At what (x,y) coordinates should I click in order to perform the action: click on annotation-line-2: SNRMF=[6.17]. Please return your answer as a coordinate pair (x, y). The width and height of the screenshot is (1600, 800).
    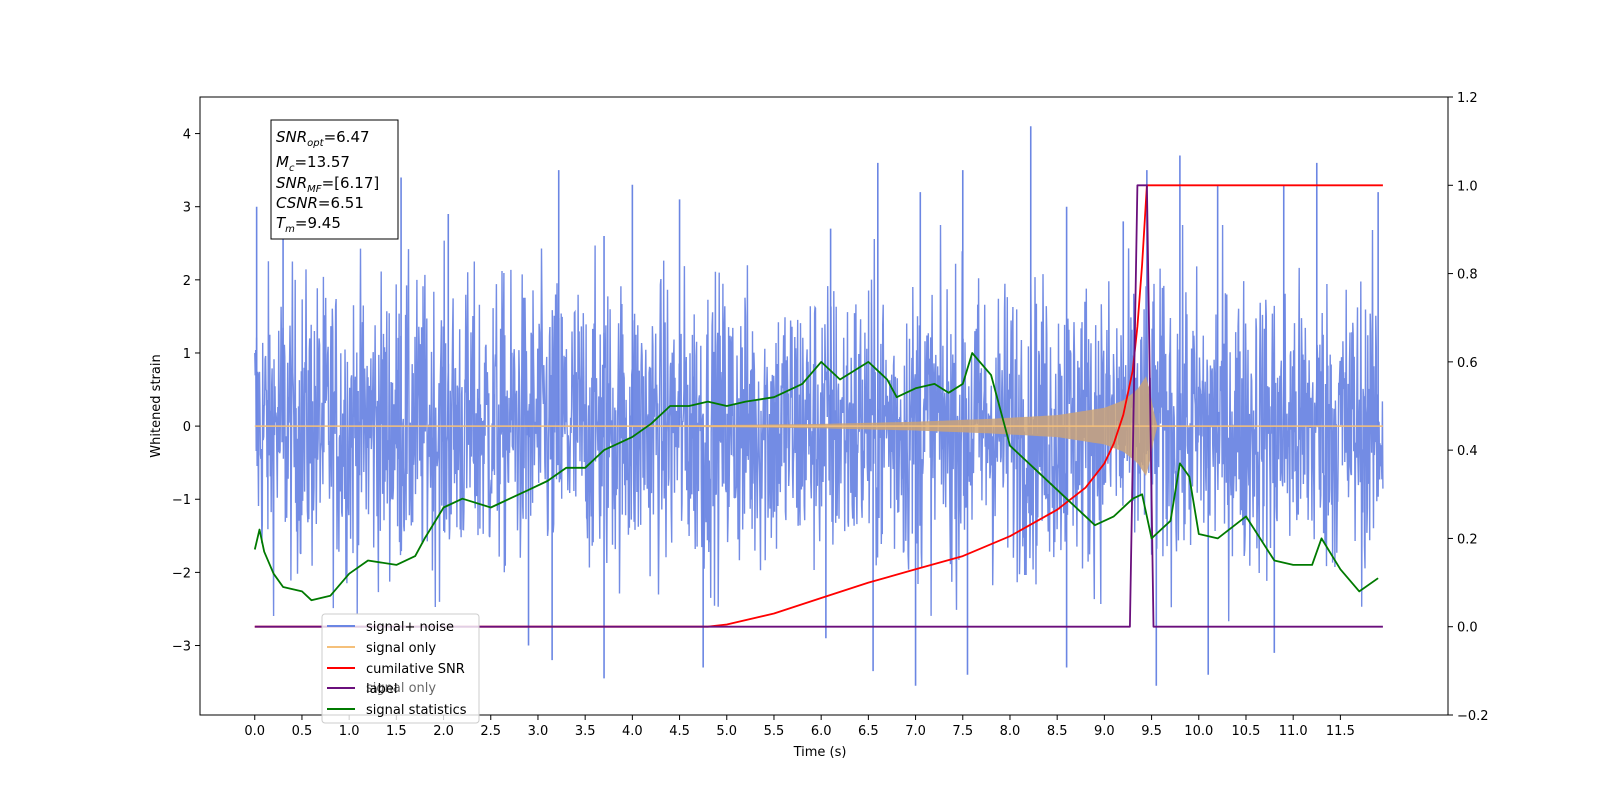
    Looking at the image, I should click on (327, 184).